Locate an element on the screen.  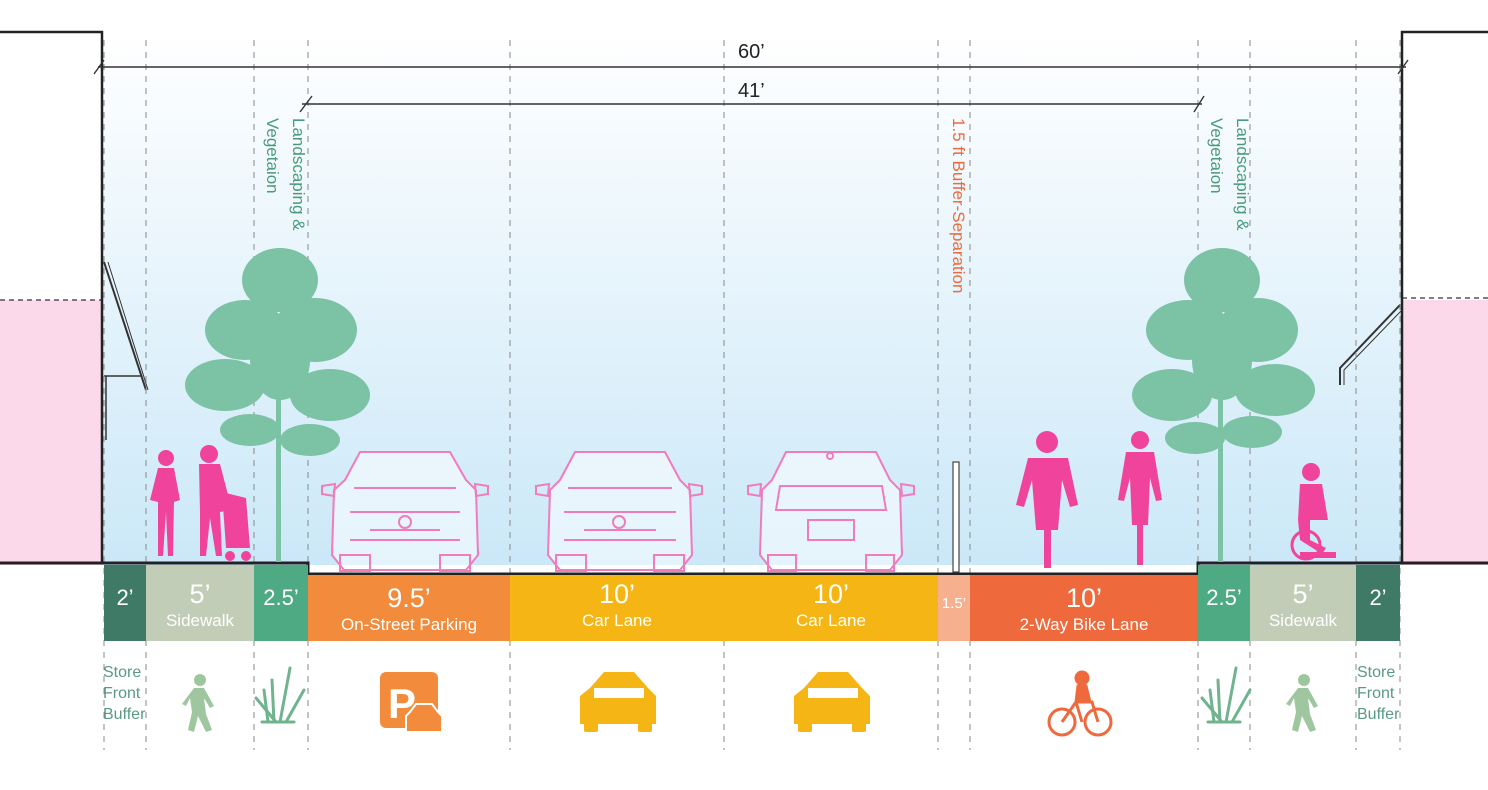
segment-landscape-left: 2.5’ is located at coordinates (281, 603).